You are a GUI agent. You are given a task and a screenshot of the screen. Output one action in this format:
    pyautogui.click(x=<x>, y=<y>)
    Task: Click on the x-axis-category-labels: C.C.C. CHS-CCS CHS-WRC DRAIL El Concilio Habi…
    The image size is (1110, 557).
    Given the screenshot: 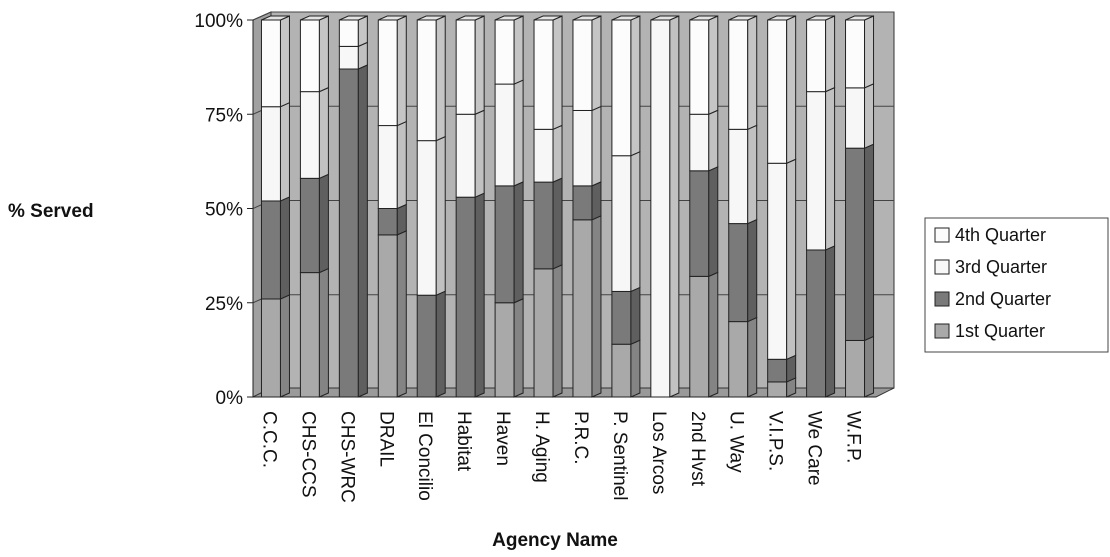 What is the action you would take?
    pyautogui.click(x=560, y=457)
    